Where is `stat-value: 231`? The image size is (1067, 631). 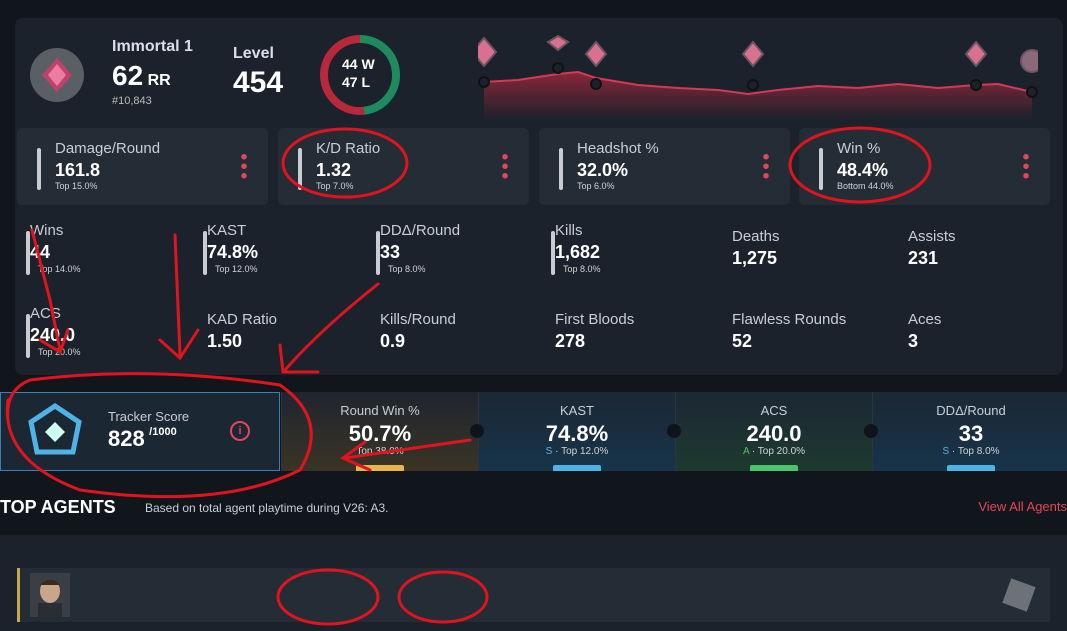
stat-value: 231 is located at coordinates (923, 258).